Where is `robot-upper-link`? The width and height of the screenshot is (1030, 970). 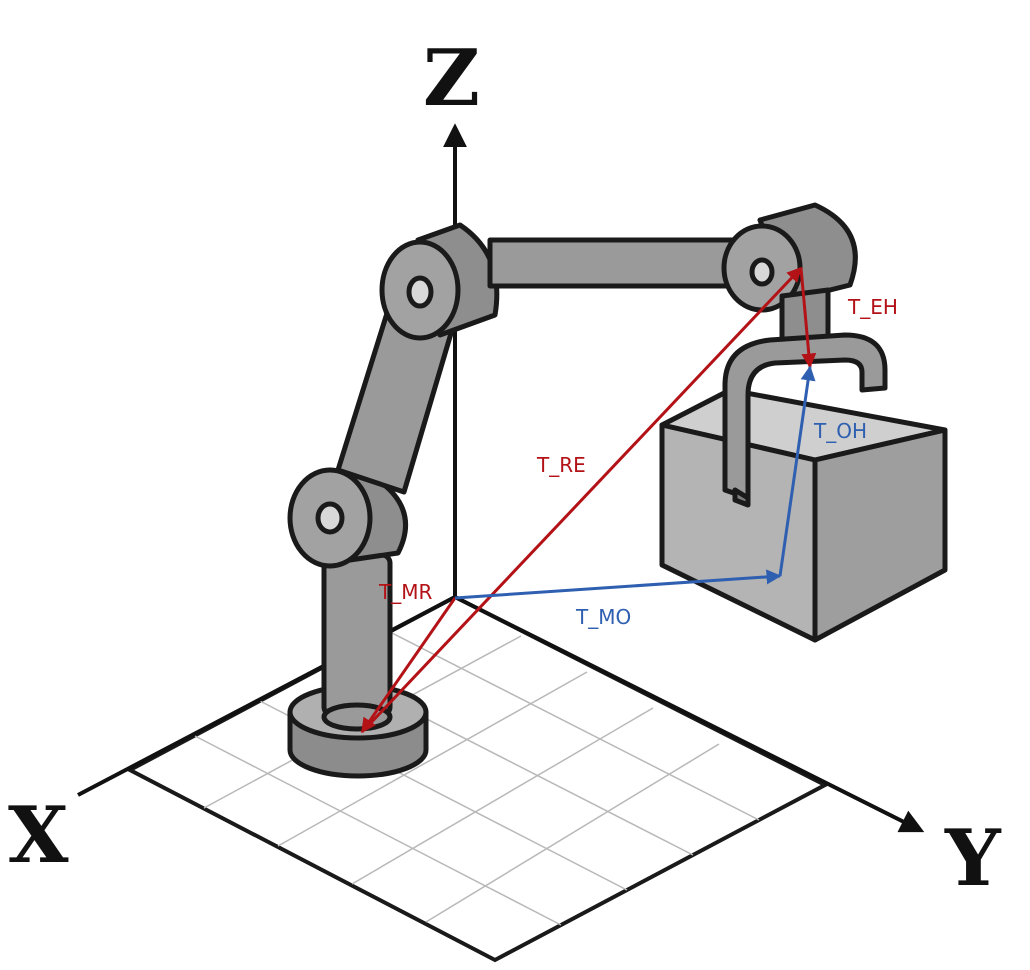
robot-upper-link is located at coordinates (395, 401).